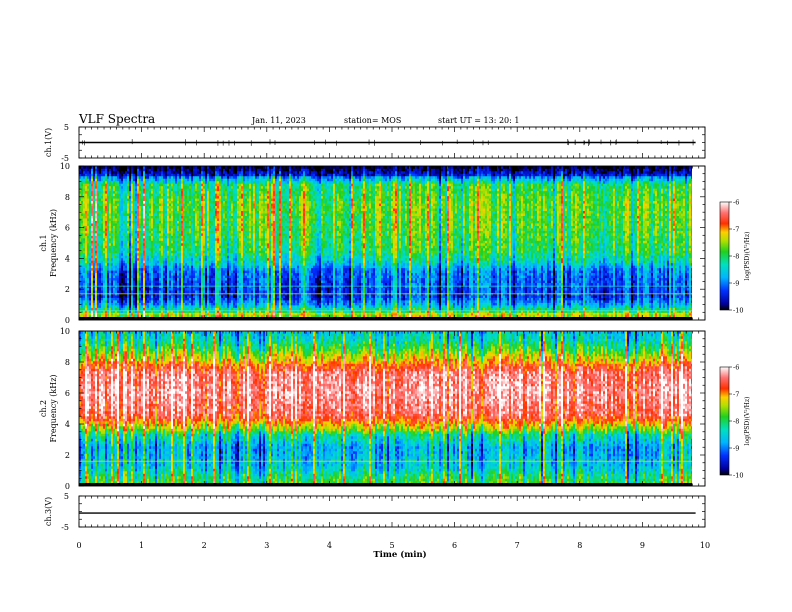 Image resolution: width=792 pixels, height=612 pixels. Describe the element at coordinates (454, 545) in the screenshot. I see `x-tick-label: 6` at that location.